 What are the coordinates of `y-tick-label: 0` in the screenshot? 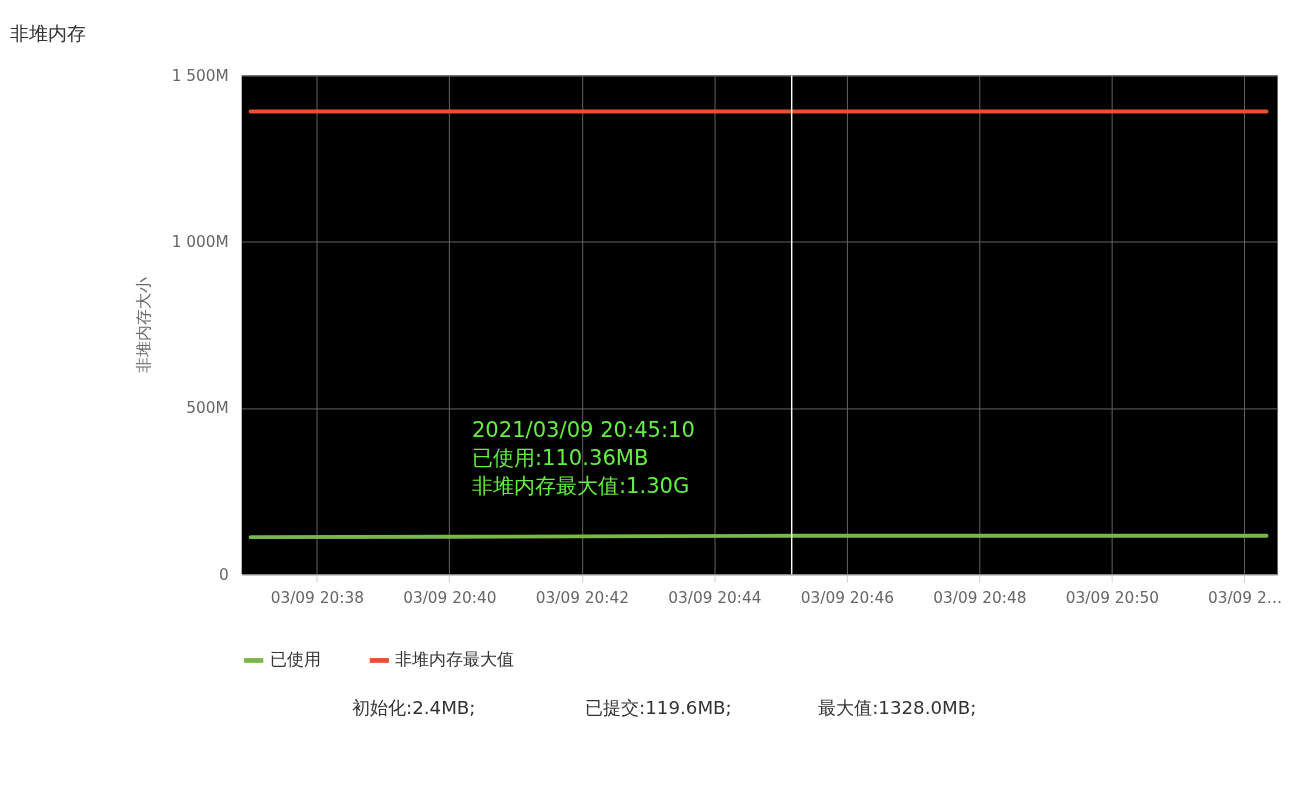 It's located at (224, 574).